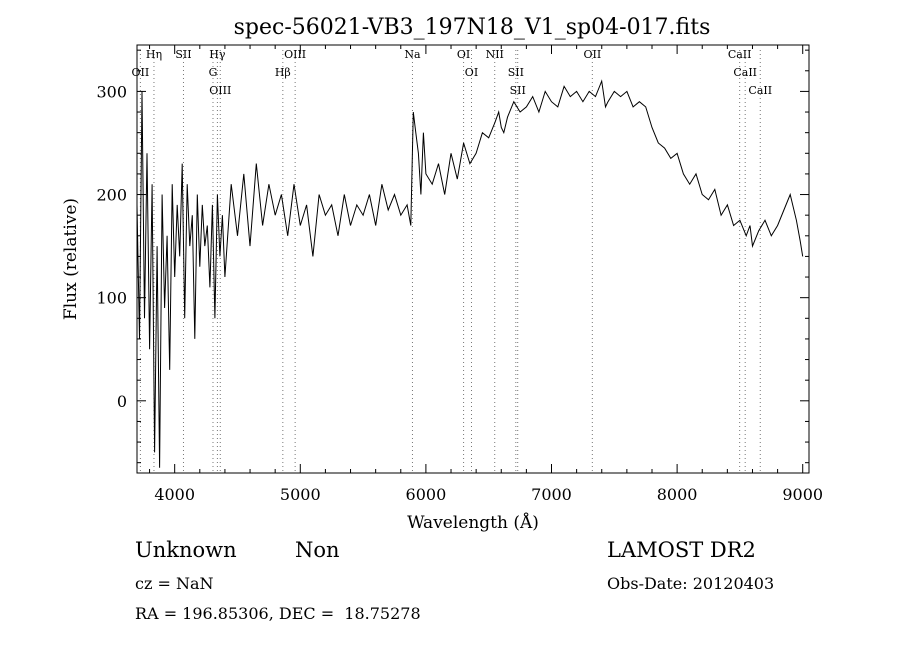 The image size is (900, 650). I want to click on x-axis-label: Wavelength (Å), so click(473, 522).